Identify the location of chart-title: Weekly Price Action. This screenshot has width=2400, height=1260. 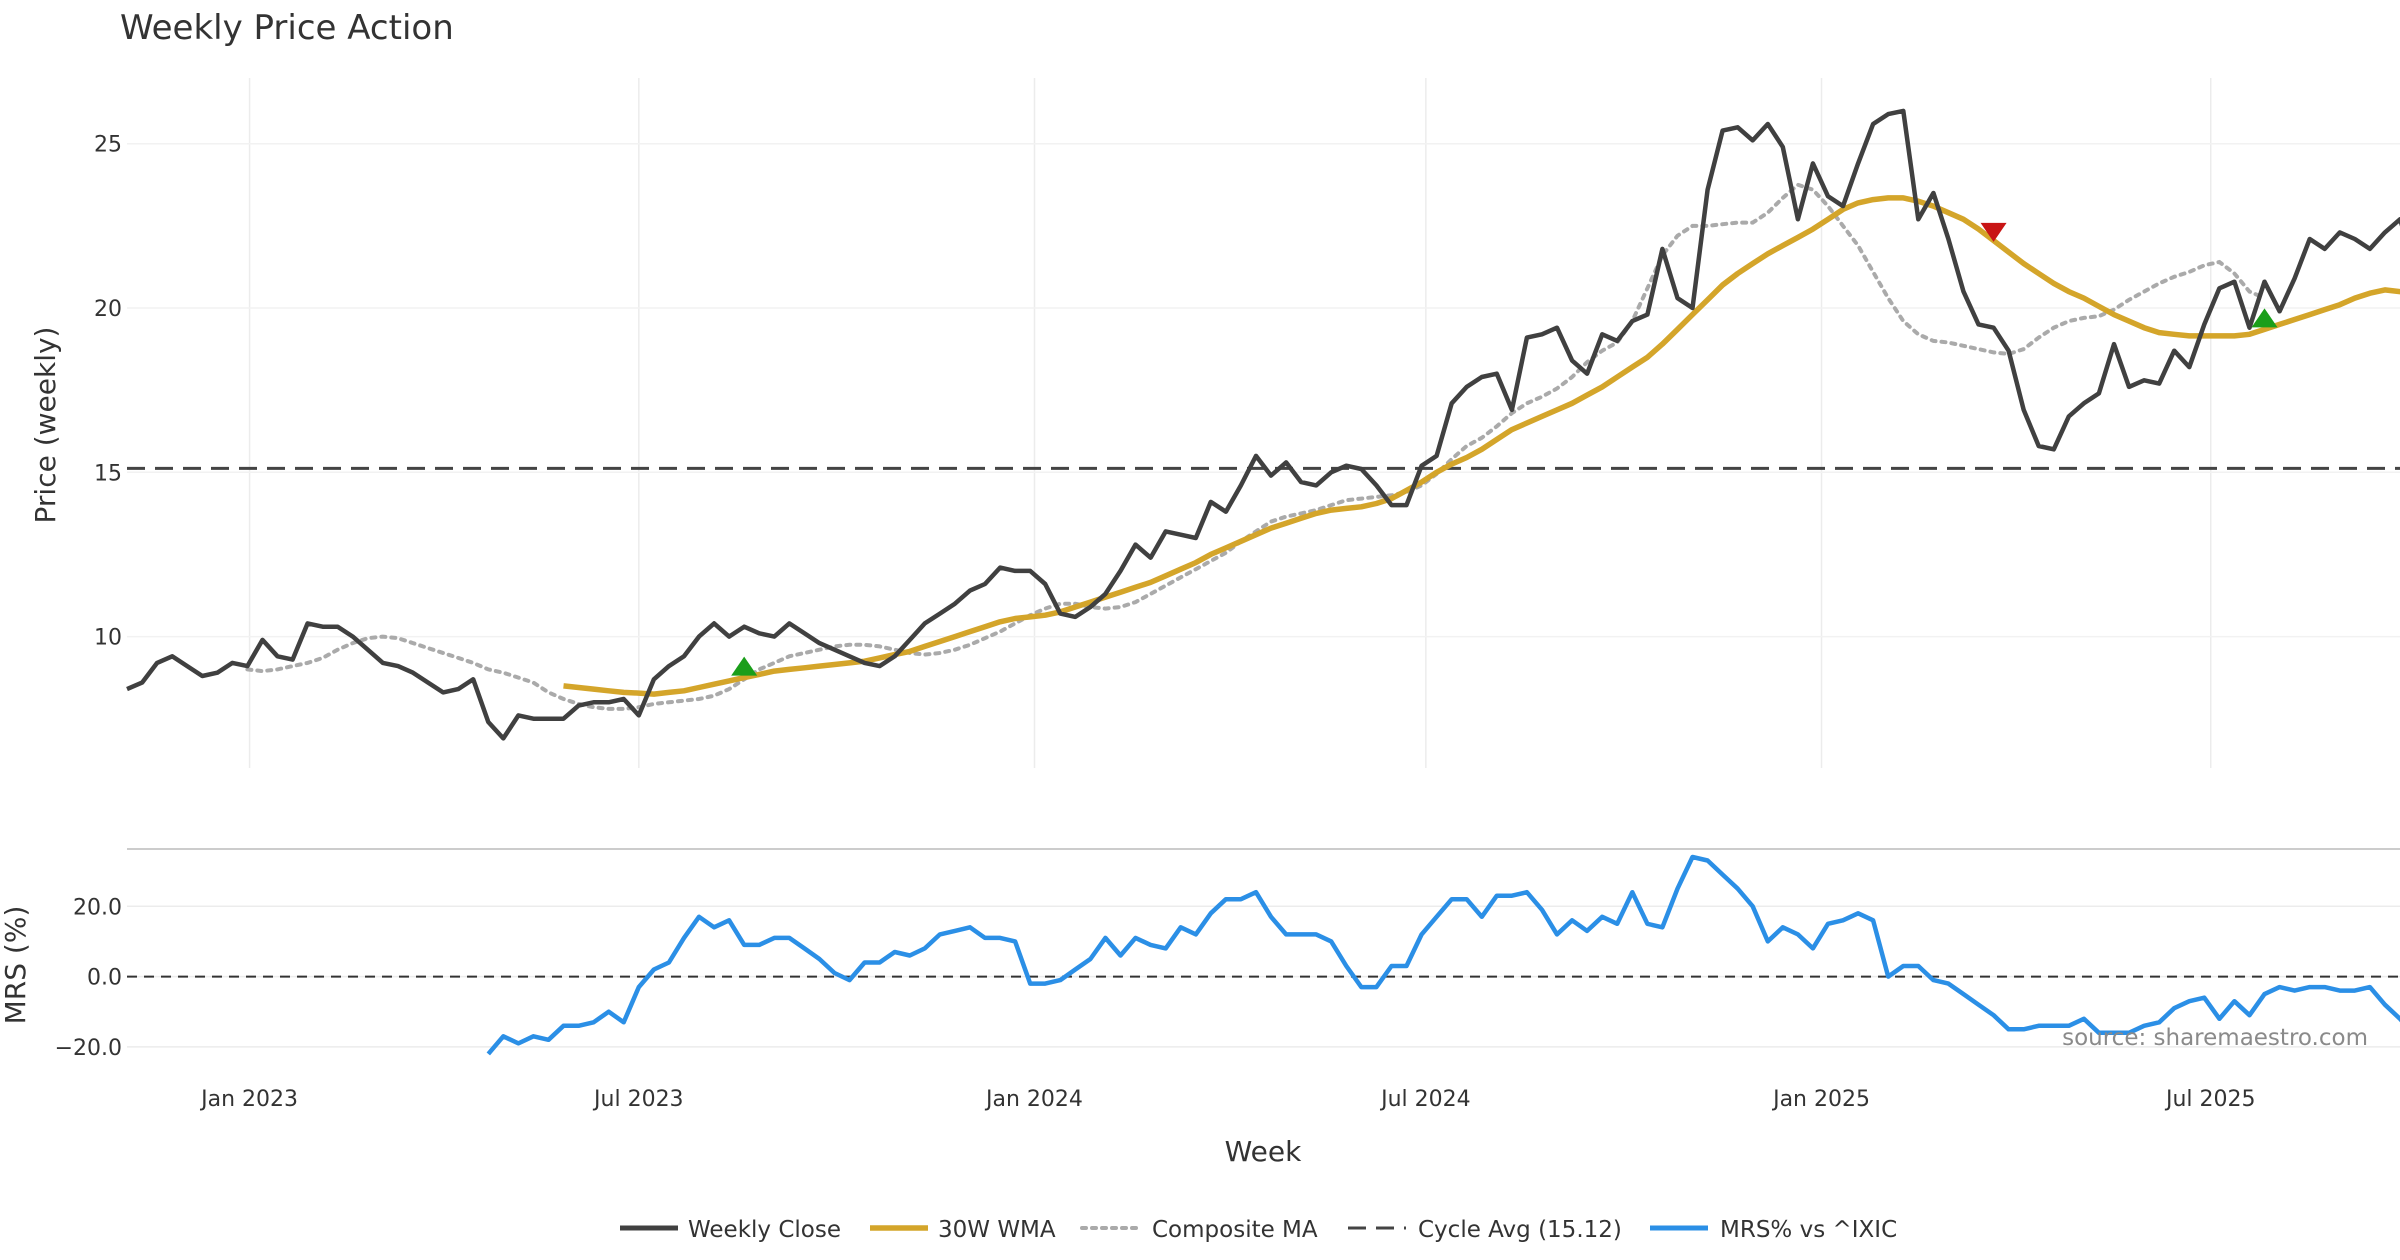
(287, 28).